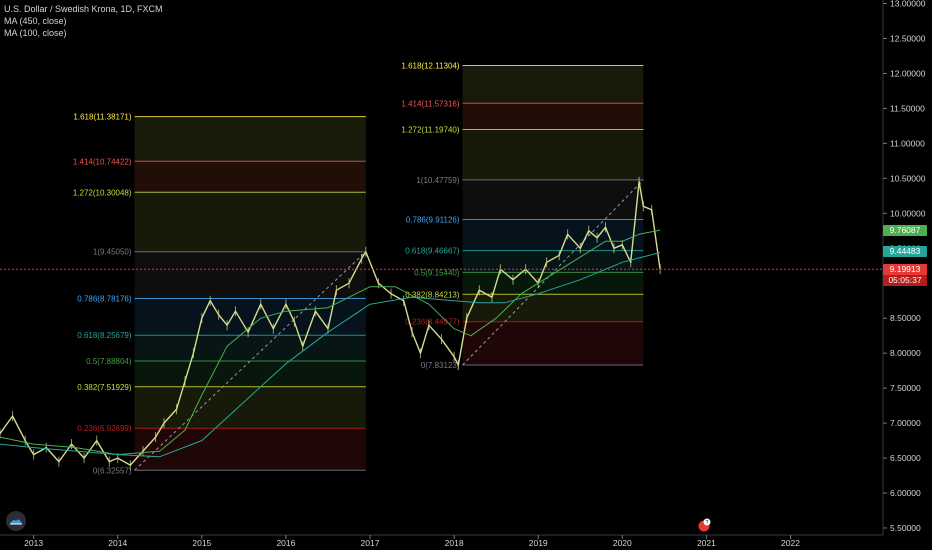 This screenshot has height=550, width=932. Describe the element at coordinates (201, 543) in the screenshot. I see `x-tick-label-2: 2015` at that location.